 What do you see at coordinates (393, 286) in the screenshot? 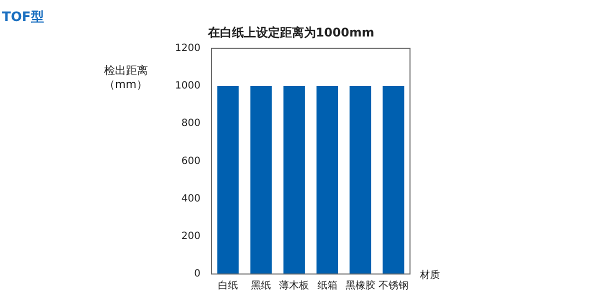
I see `x-tick-label: 不锈钢` at bounding box center [393, 286].